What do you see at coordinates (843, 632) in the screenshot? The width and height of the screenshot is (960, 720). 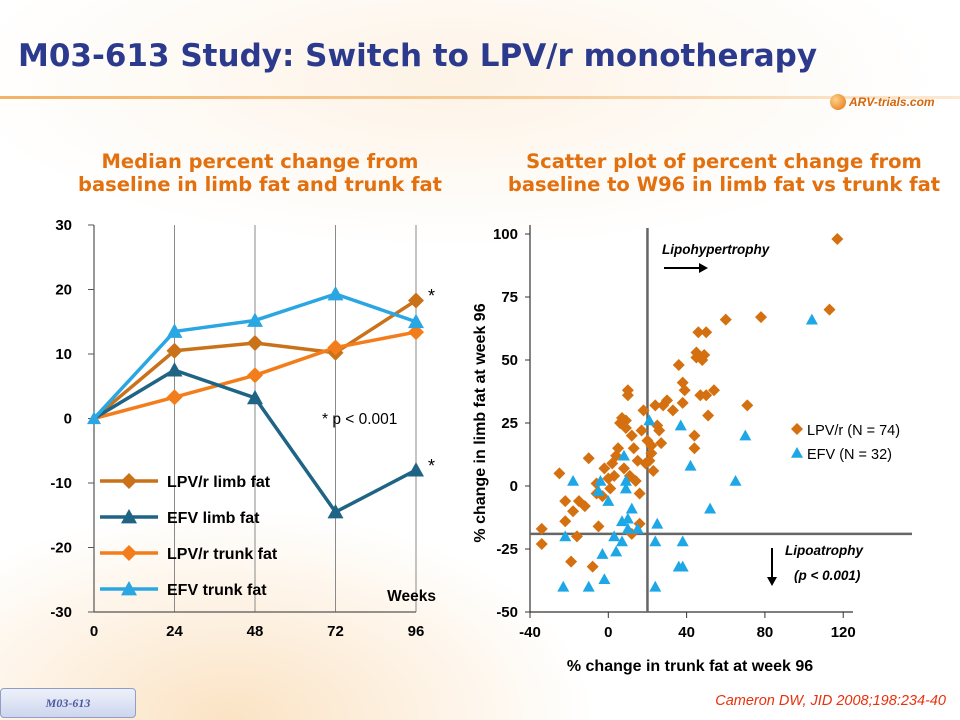 I see `scatter-x-tick-label: 120` at bounding box center [843, 632].